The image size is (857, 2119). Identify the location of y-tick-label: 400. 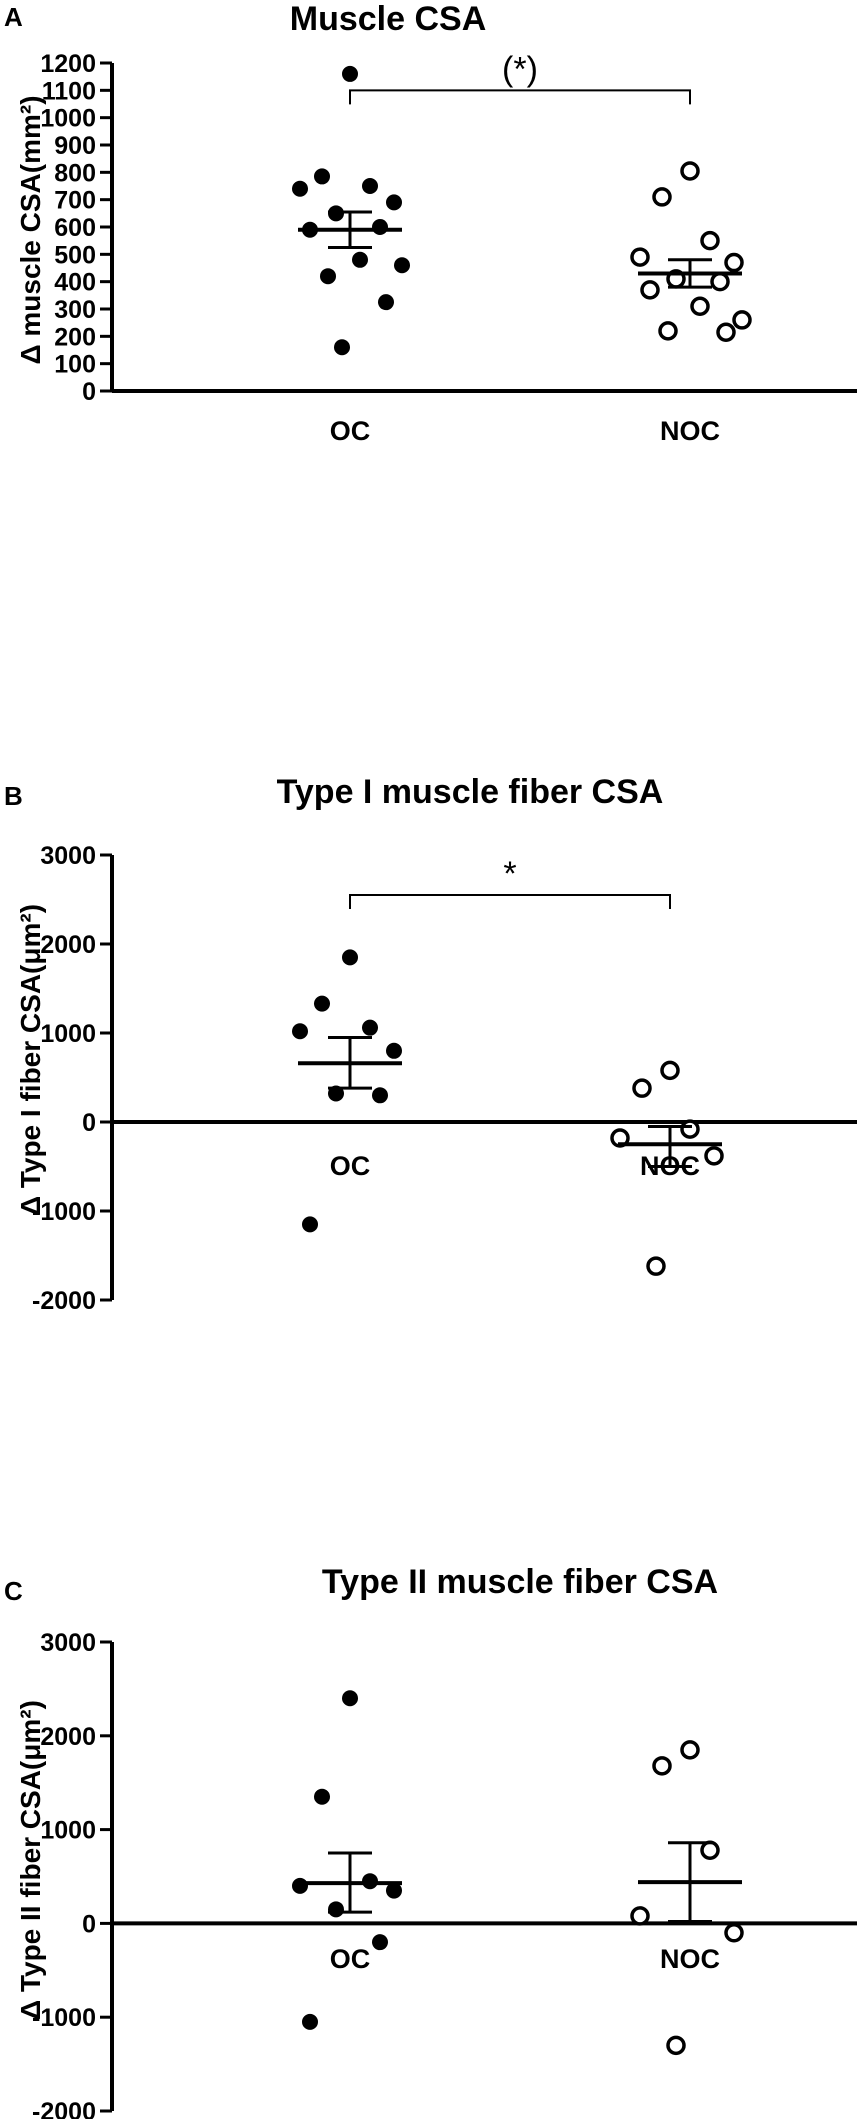
(75, 283).